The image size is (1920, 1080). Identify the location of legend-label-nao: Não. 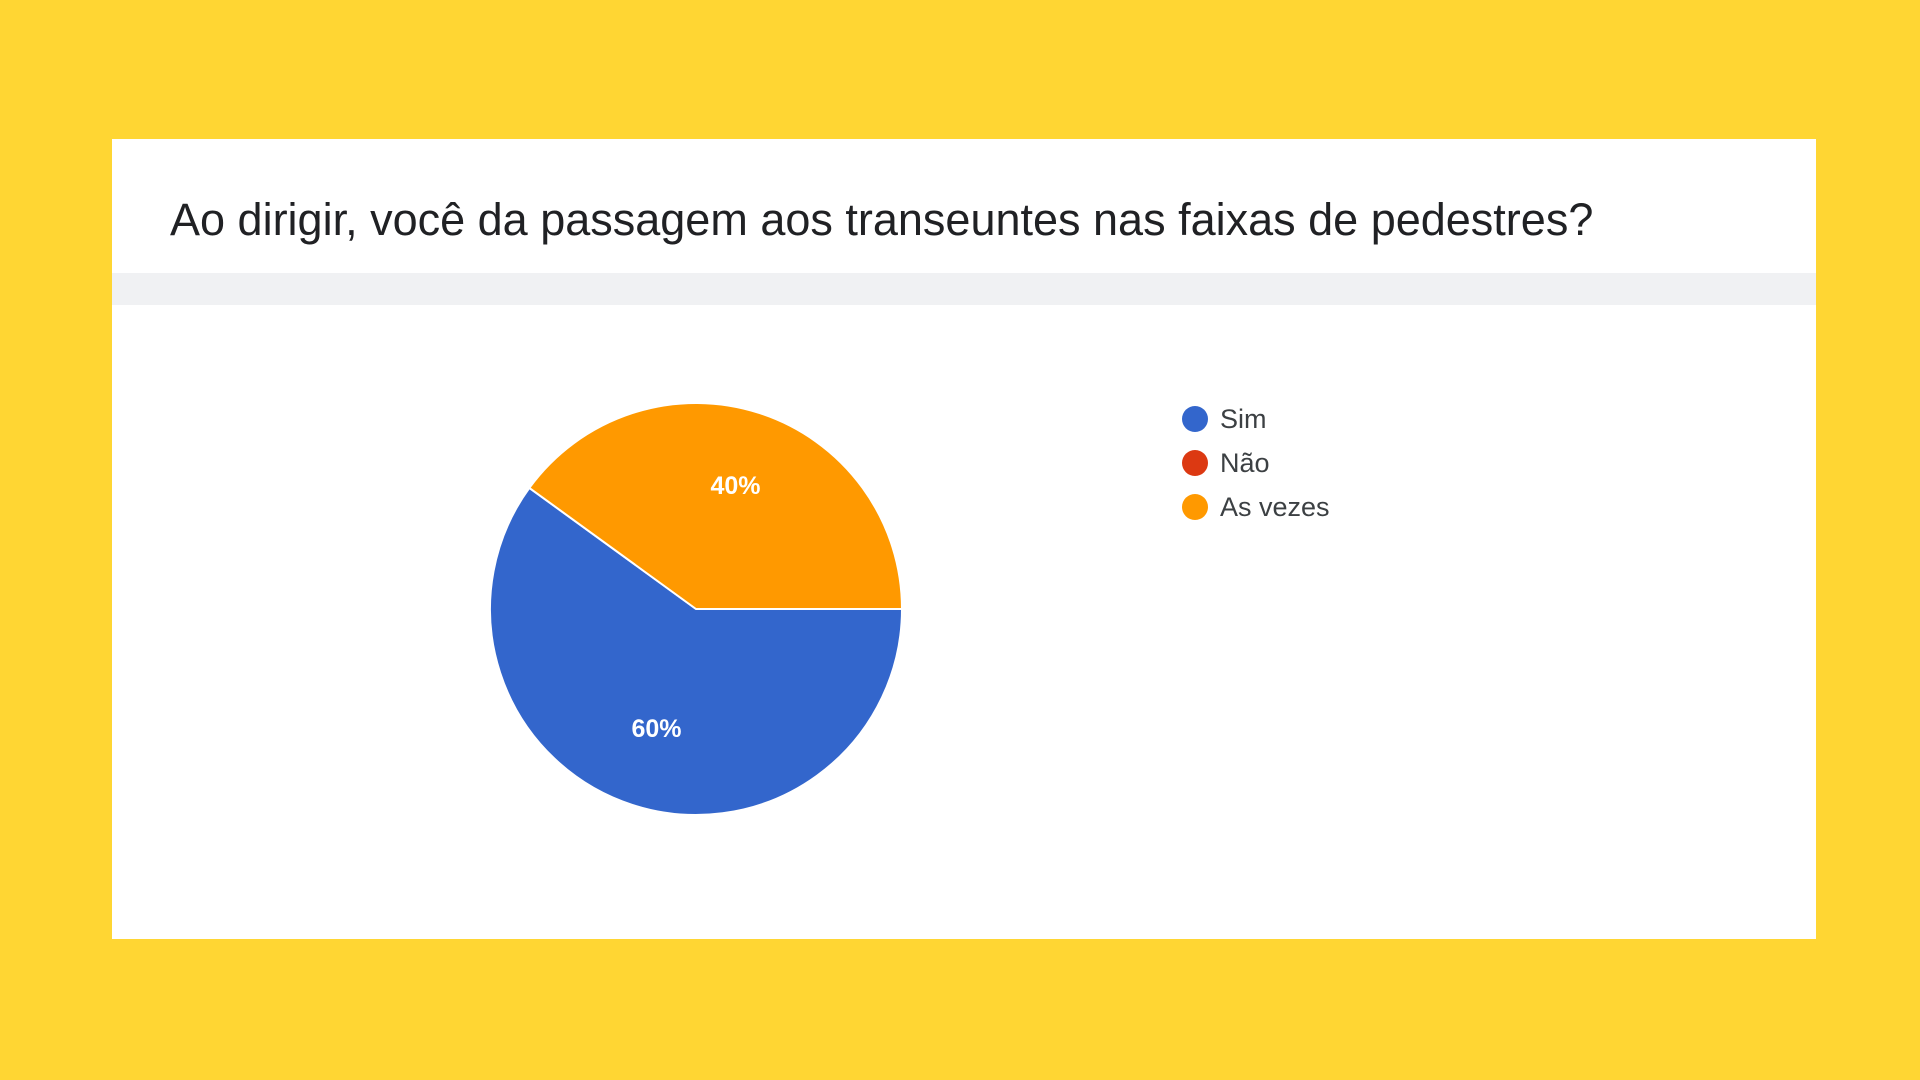
(1245, 462).